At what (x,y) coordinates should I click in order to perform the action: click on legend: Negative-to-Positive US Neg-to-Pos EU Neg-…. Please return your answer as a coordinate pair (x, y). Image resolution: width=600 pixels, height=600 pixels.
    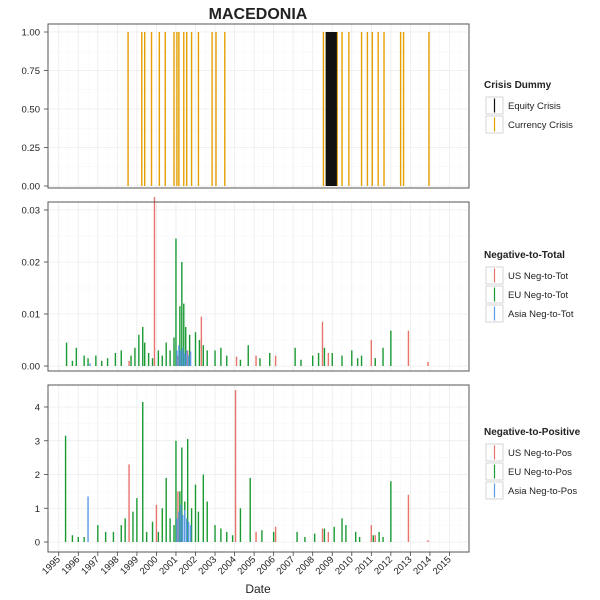
    Looking at the image, I should click on (532, 463).